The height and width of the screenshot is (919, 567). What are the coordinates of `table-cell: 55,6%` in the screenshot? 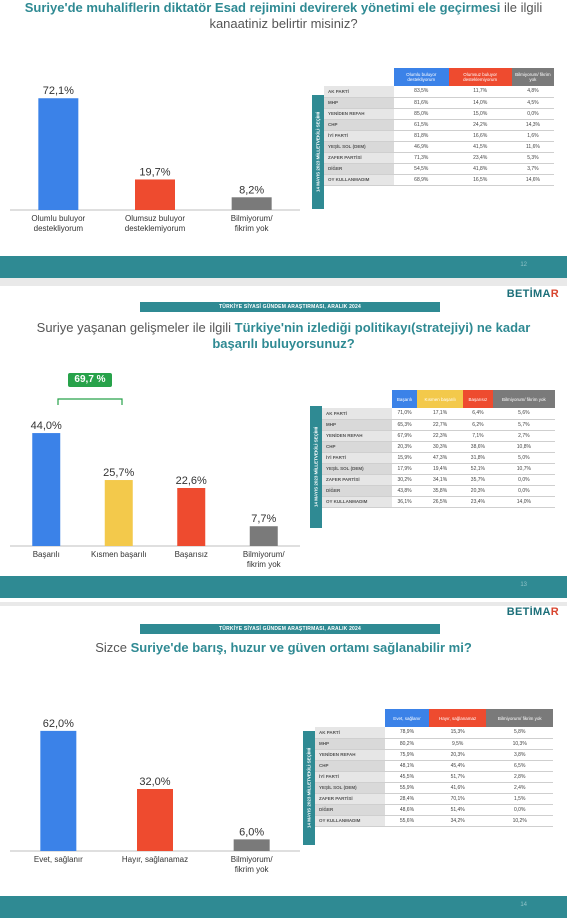 It's located at (407, 820).